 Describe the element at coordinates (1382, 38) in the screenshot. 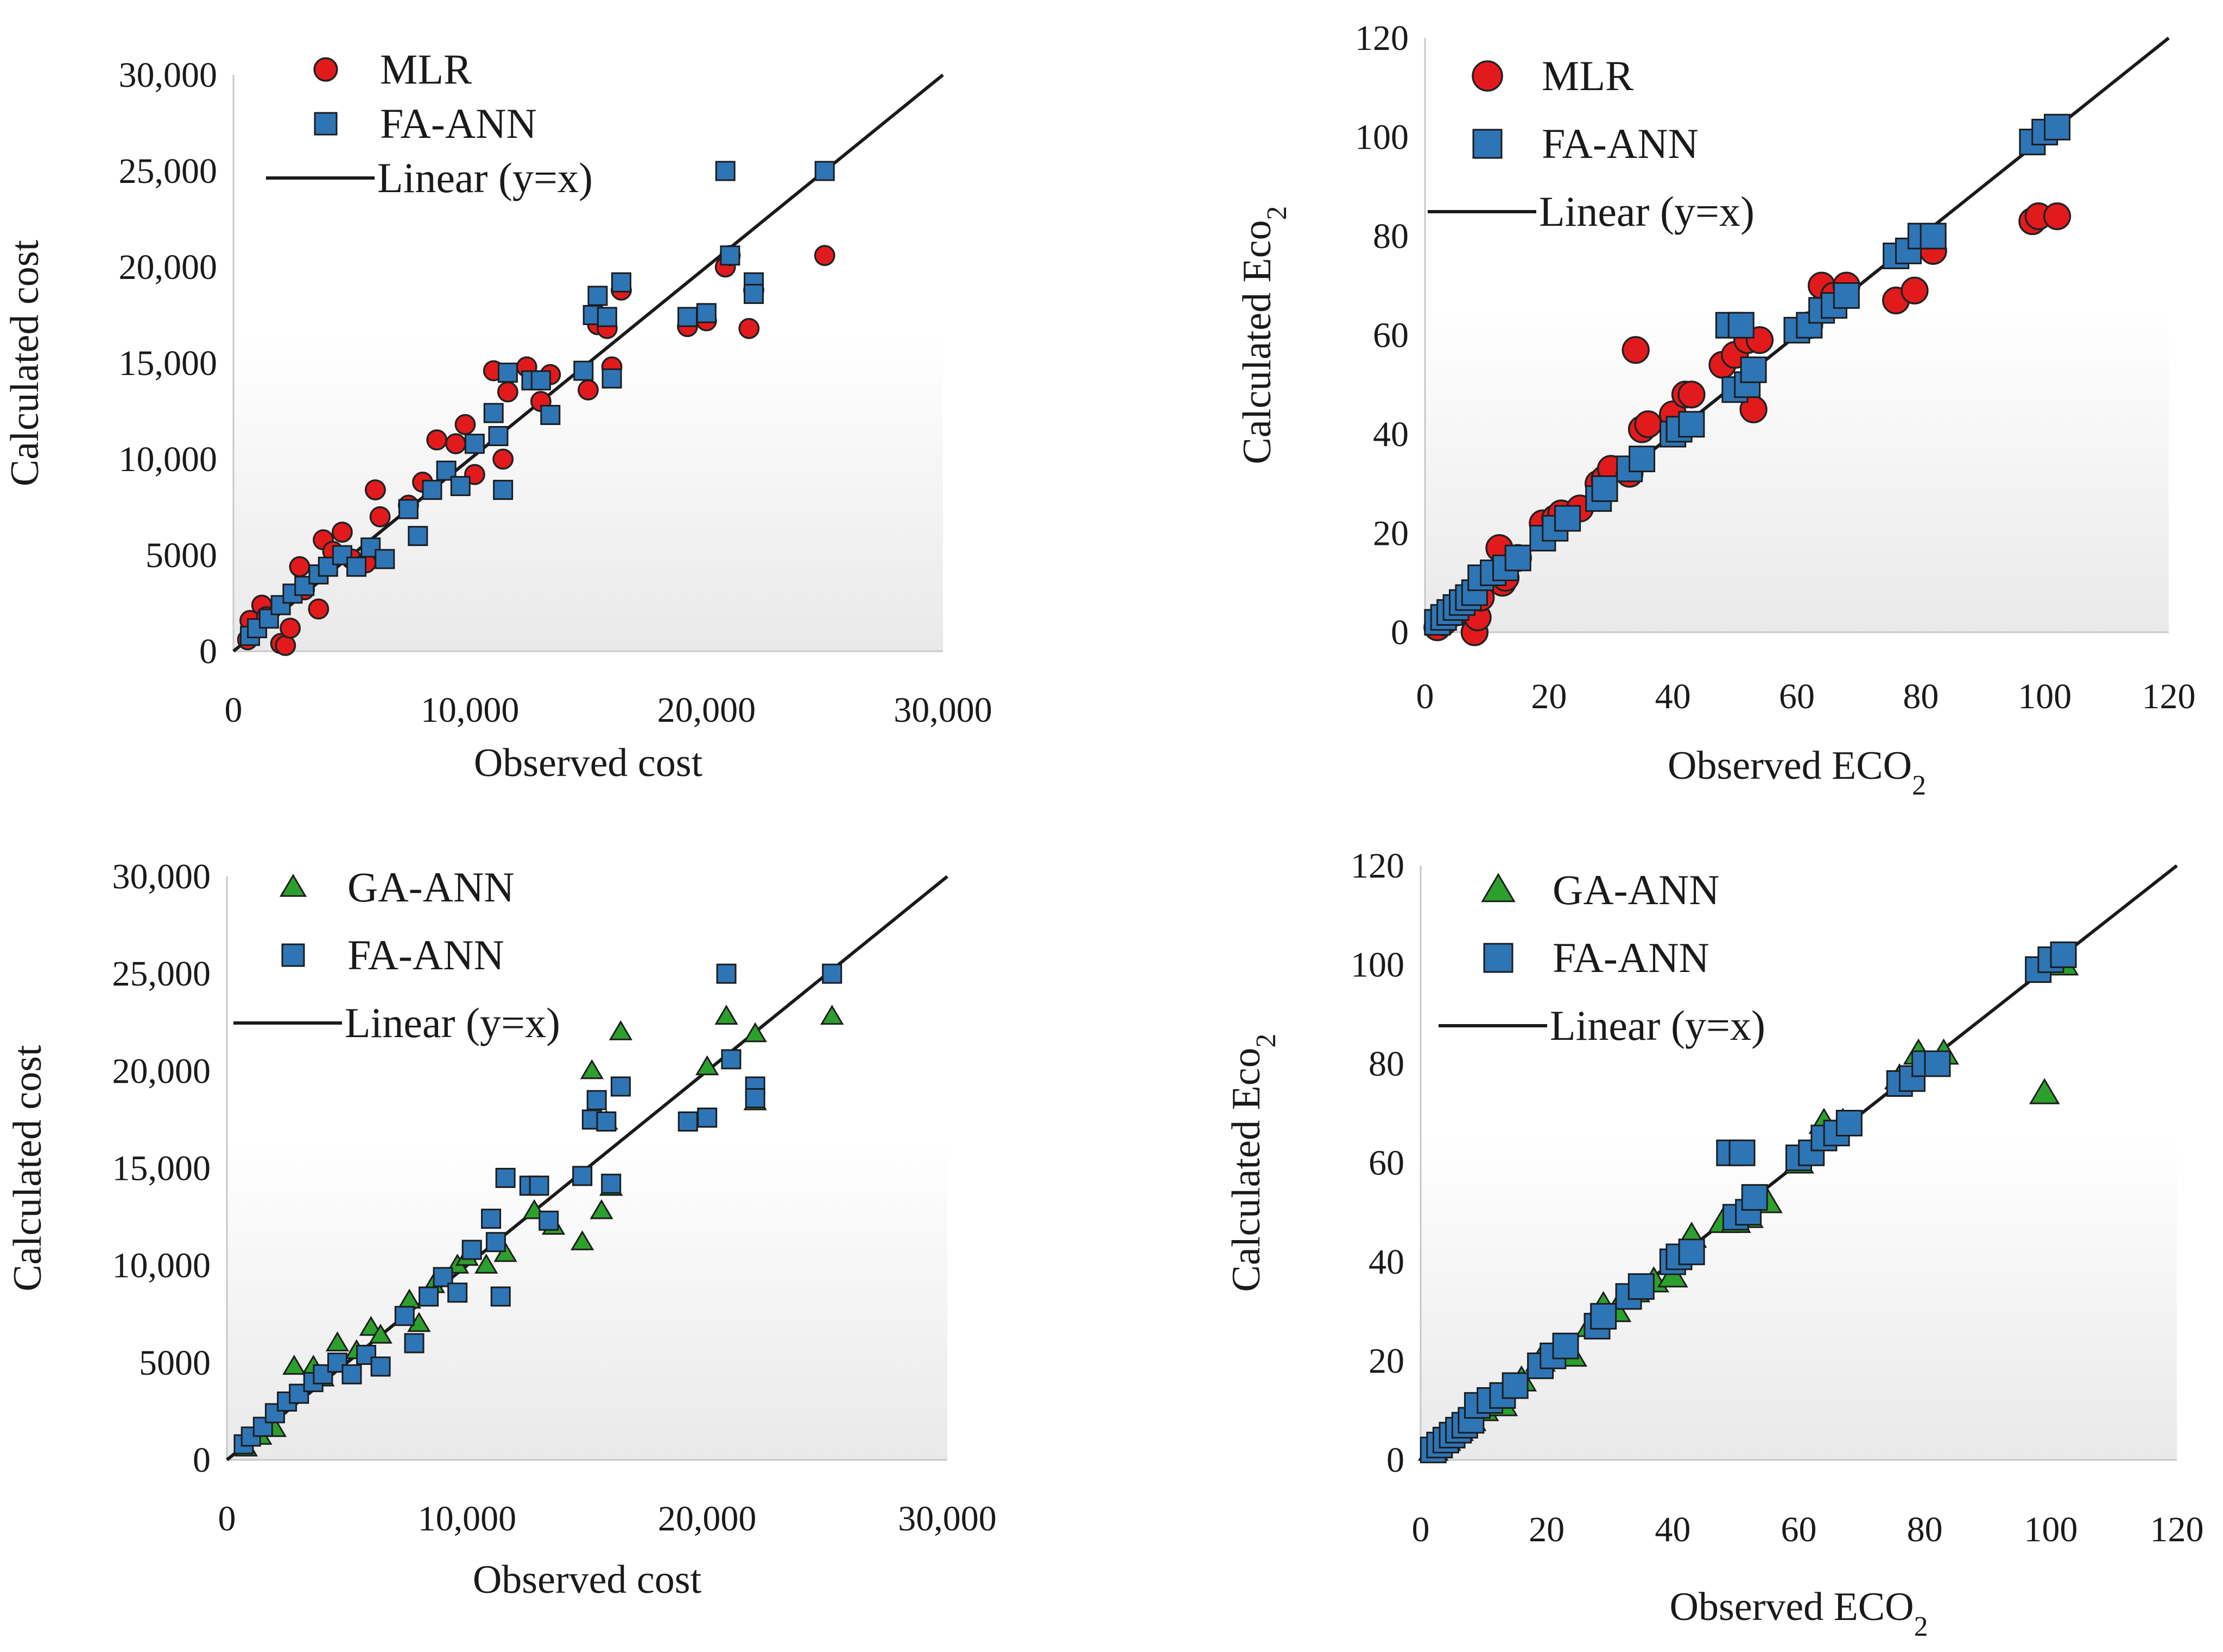

I see `y-tick-label: 120` at that location.